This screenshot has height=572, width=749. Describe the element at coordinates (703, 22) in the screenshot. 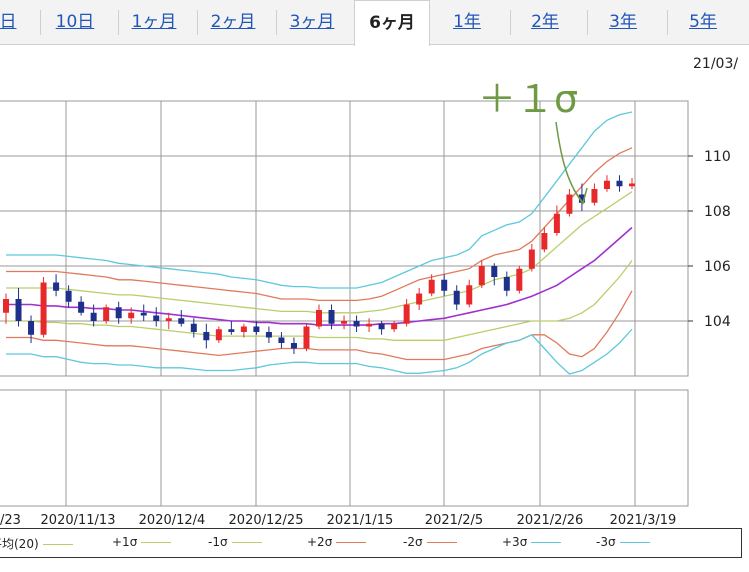

I see `tab-9: 5年` at that location.